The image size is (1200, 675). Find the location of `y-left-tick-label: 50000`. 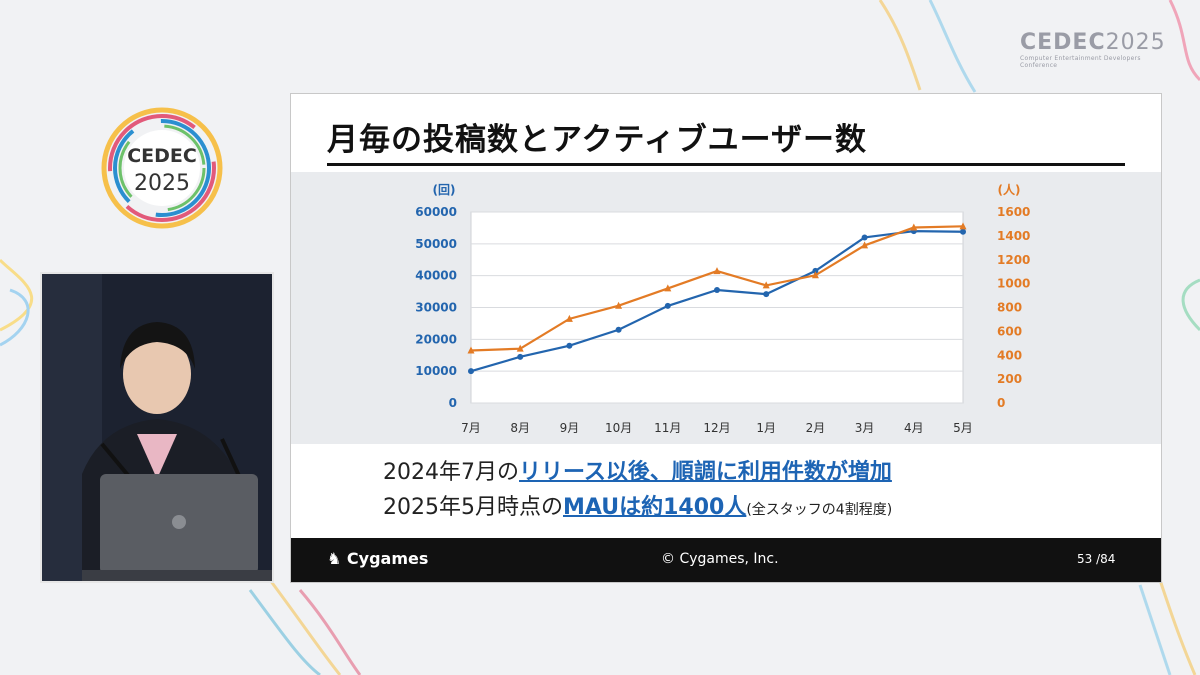

y-left-tick-label: 50000 is located at coordinates (436, 244).